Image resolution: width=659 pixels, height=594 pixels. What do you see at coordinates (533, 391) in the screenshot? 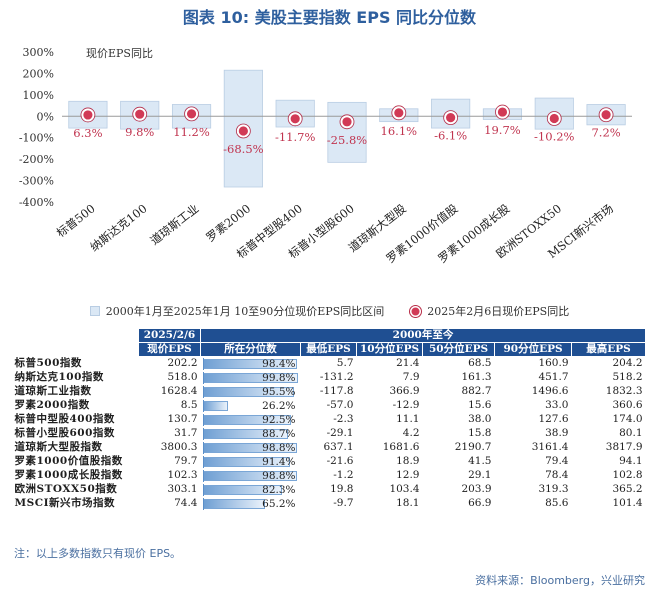
I see `p90-eps-cell: 1496.6` at bounding box center [533, 391].